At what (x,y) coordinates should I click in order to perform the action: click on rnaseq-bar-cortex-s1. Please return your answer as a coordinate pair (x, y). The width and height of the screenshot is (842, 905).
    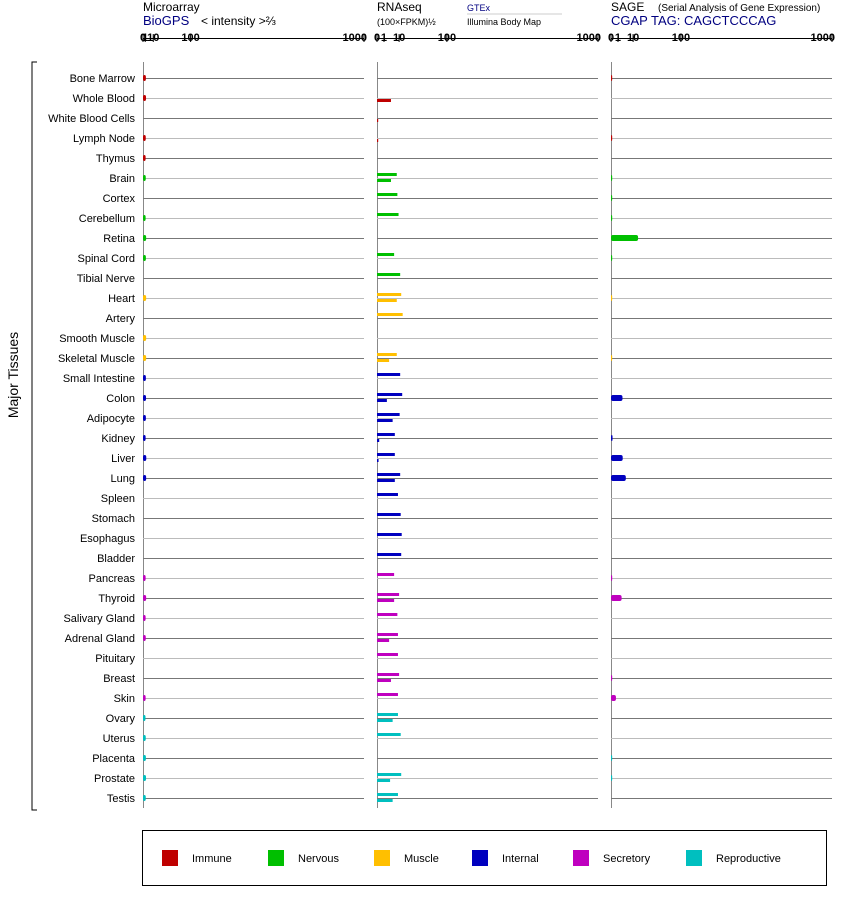
    Looking at the image, I should click on (387, 194).